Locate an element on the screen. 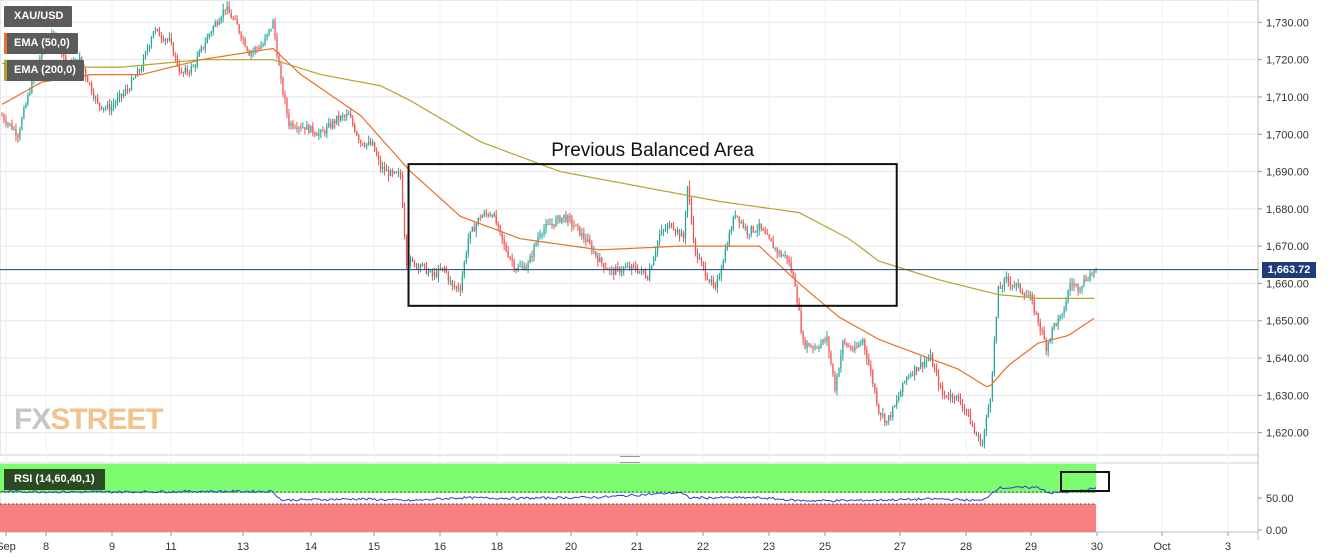 Image resolution: width=1331 pixels, height=558 pixels. ema200-label: EMA (200,0) is located at coordinates (45, 70).